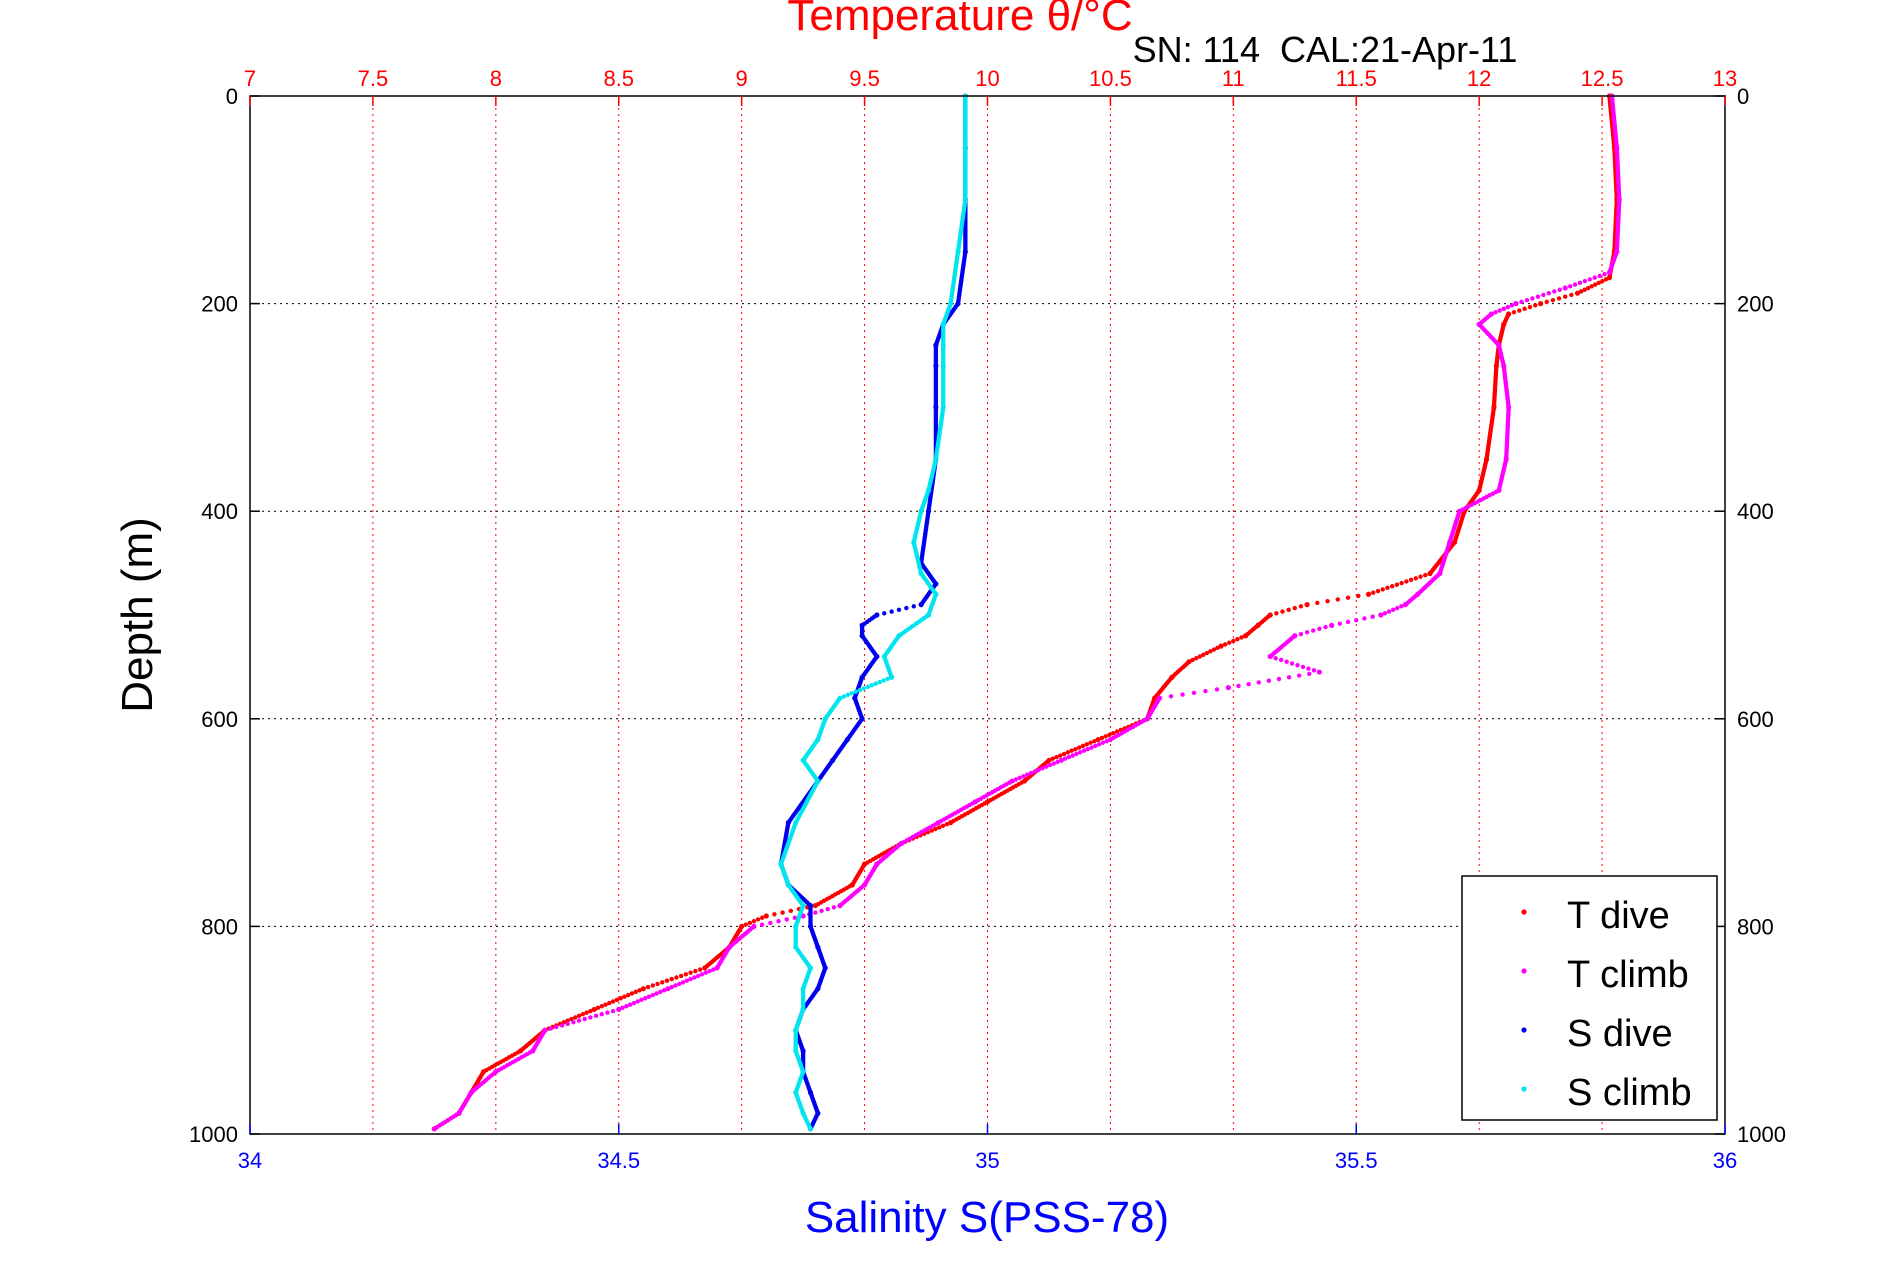  Describe the element at coordinates (1618, 916) in the screenshot. I see `legend-label: T dive` at that location.